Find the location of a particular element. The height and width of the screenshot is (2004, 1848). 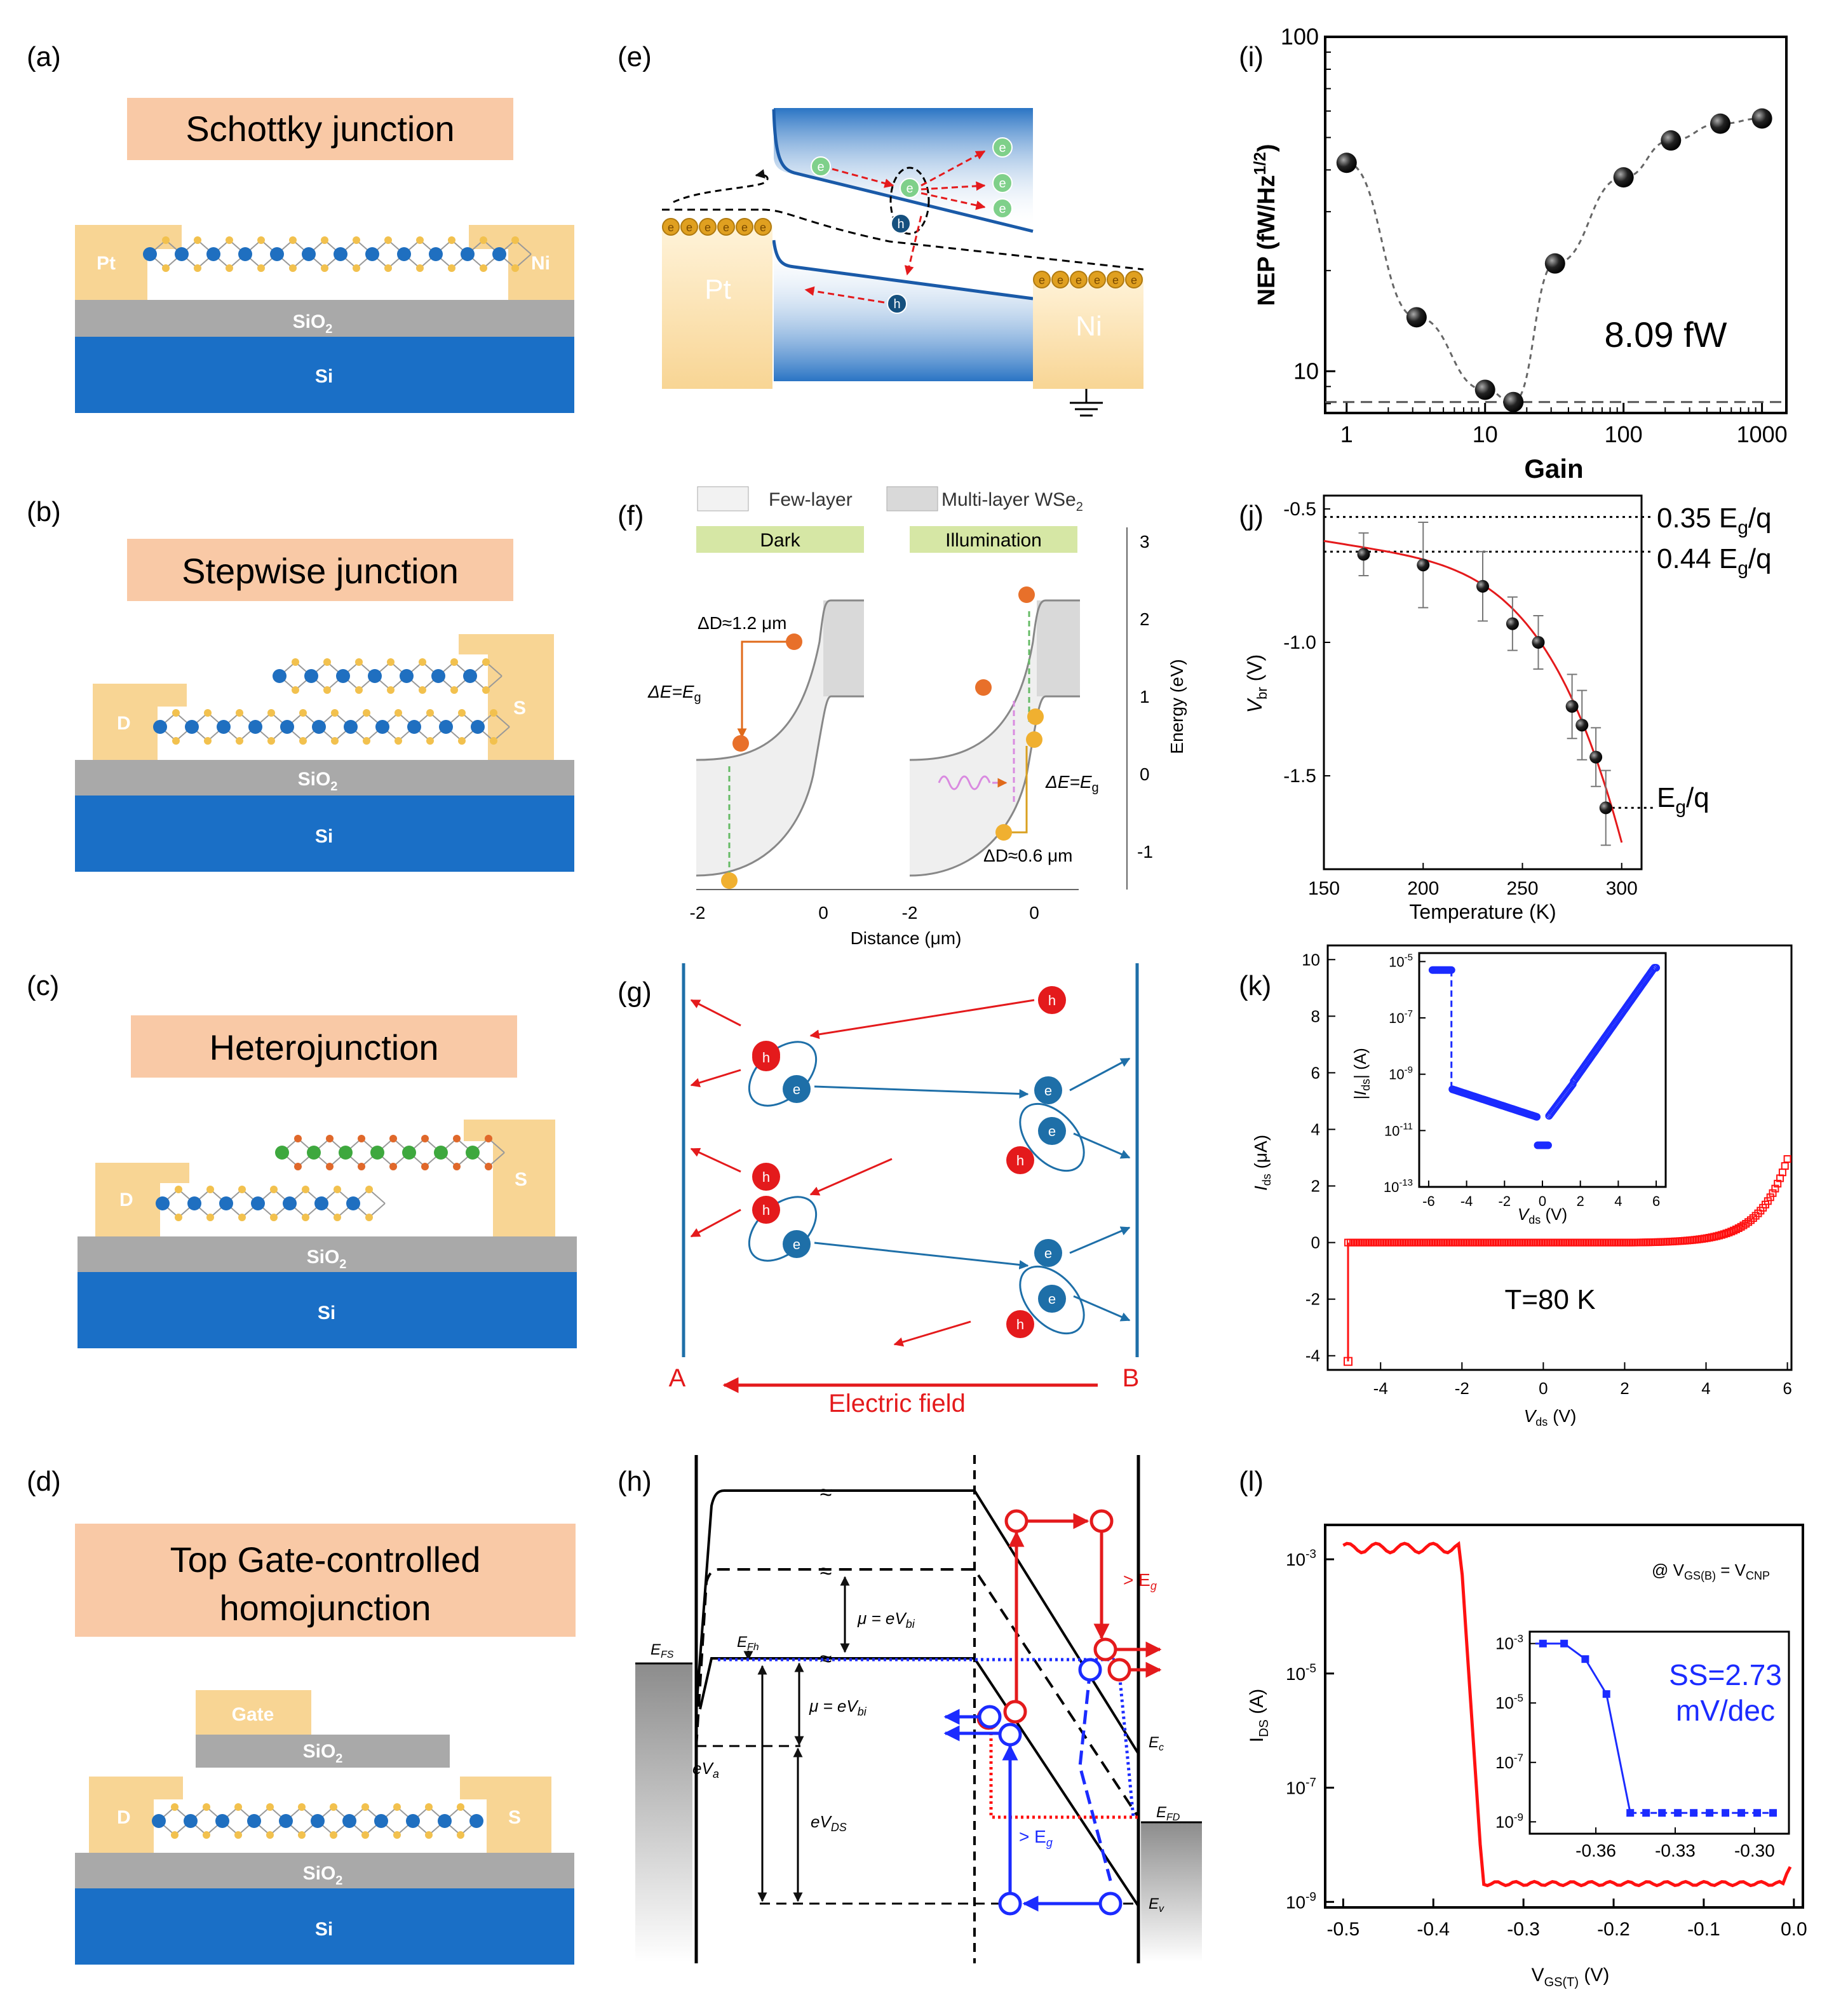

electron-body is located at coordinates (689, 227).